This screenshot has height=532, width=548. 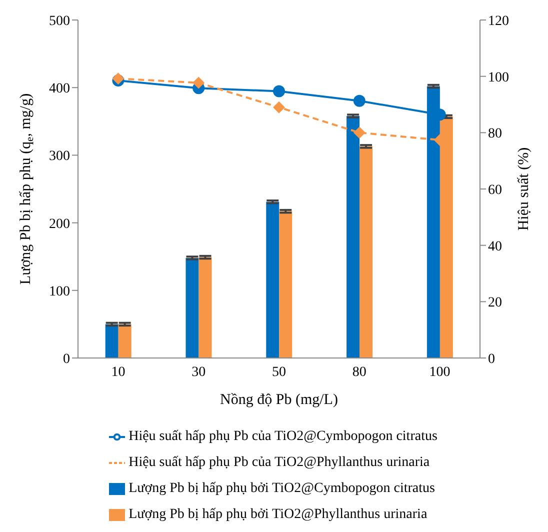 What do you see at coordinates (495, 134) in the screenshot?
I see `y2-tick-label: 80` at bounding box center [495, 134].